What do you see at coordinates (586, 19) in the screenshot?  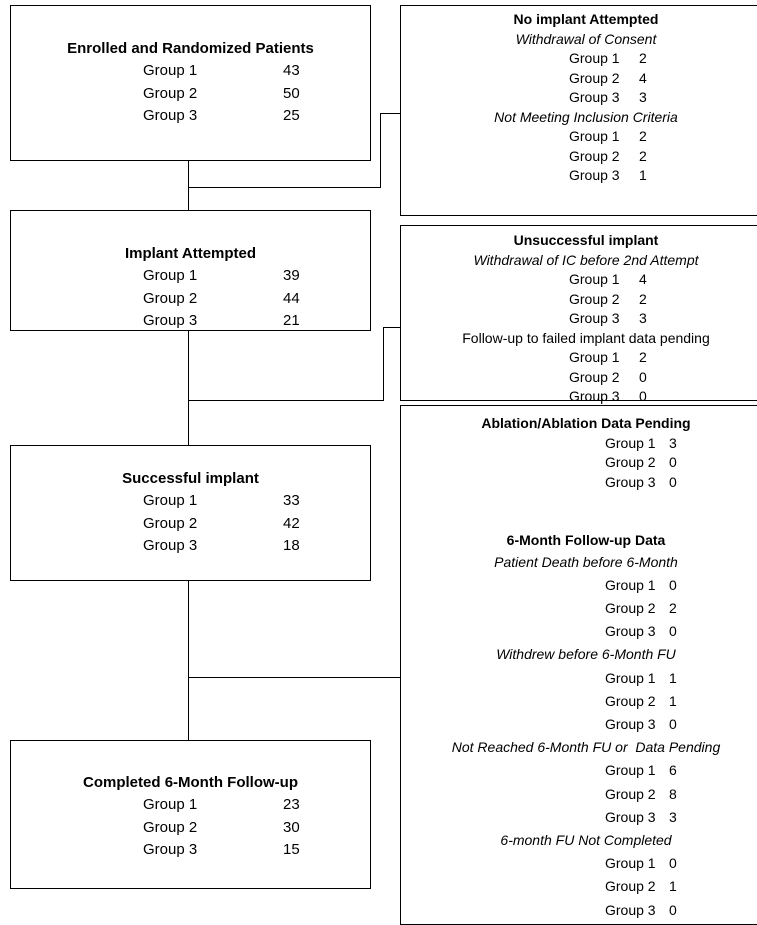 I see `box-title: No implant Attempted` at bounding box center [586, 19].